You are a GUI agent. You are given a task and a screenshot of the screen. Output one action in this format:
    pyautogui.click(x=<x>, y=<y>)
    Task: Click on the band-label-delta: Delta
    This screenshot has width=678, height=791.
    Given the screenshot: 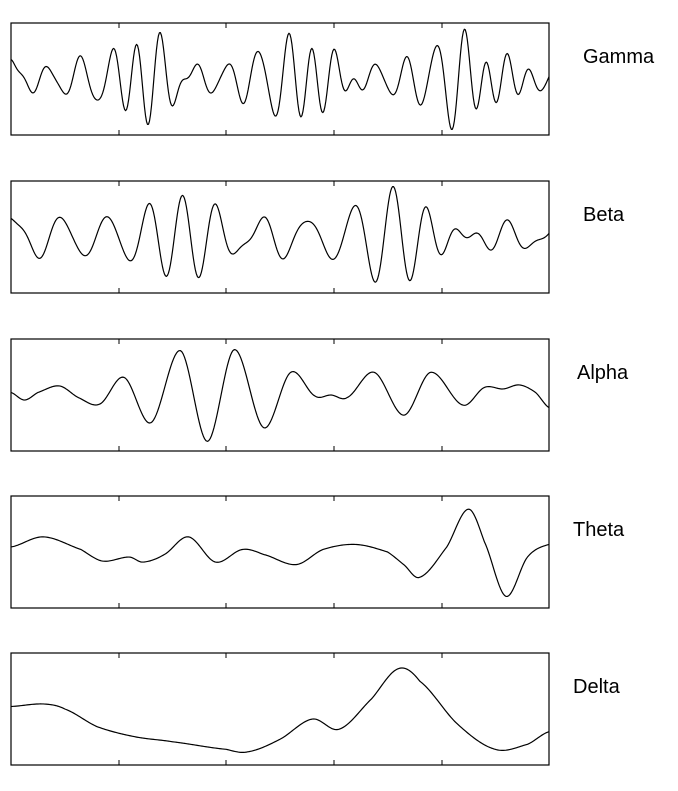 What is the action you would take?
    pyautogui.click(x=597, y=687)
    